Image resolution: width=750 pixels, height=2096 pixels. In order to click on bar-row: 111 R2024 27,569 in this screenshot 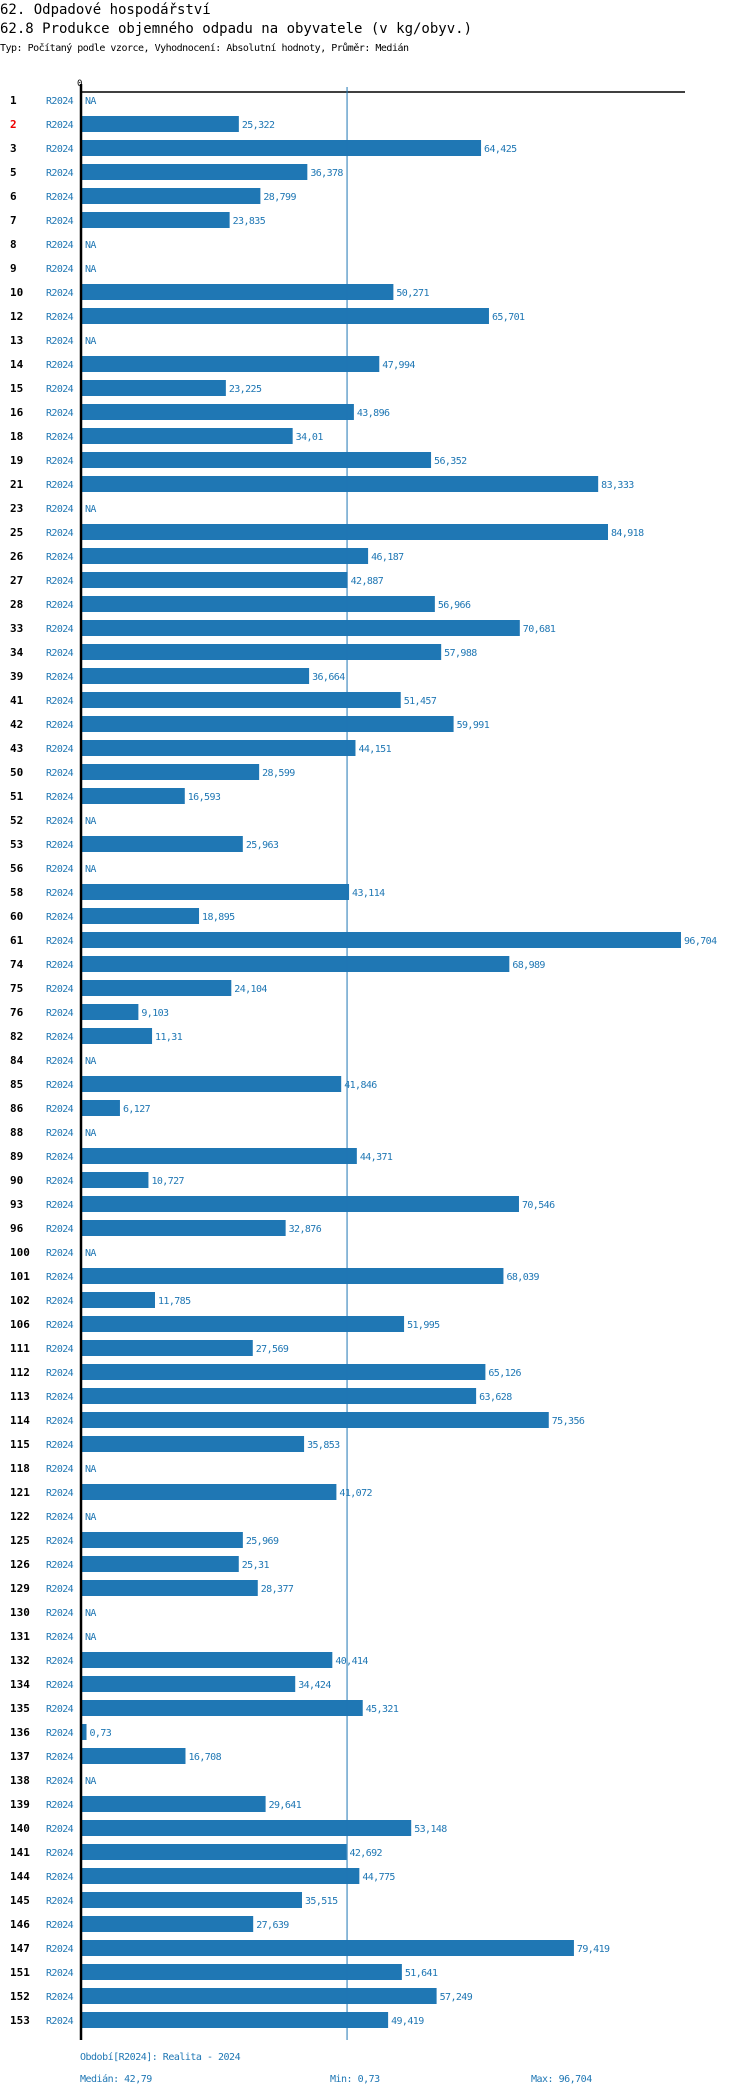, I will do `click(149, 1348)`.